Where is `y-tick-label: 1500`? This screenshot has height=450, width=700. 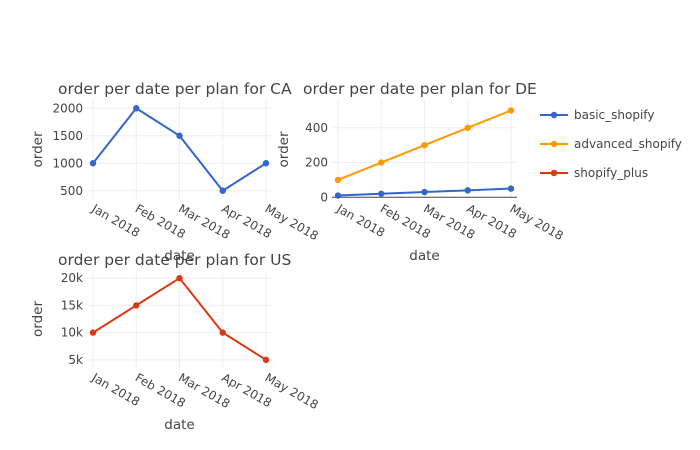 y-tick-label: 1500 is located at coordinates (67, 136).